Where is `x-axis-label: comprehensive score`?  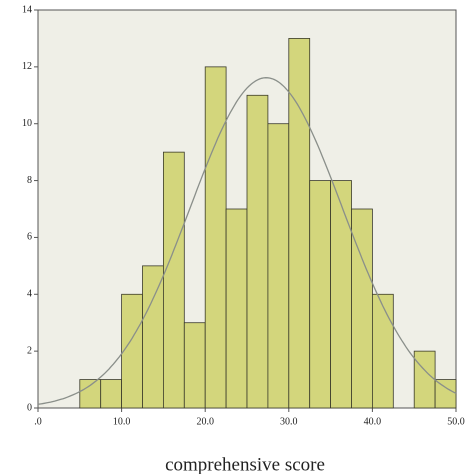
x-axis-label: comprehensive score is located at coordinates (245, 464).